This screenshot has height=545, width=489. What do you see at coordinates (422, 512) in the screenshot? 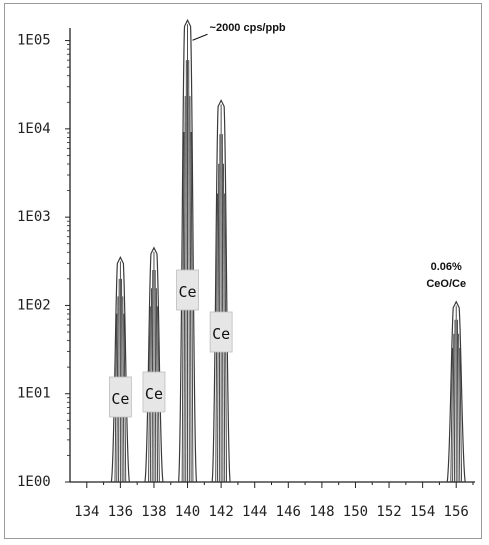
I see `x-tick-label: 154` at bounding box center [422, 512].